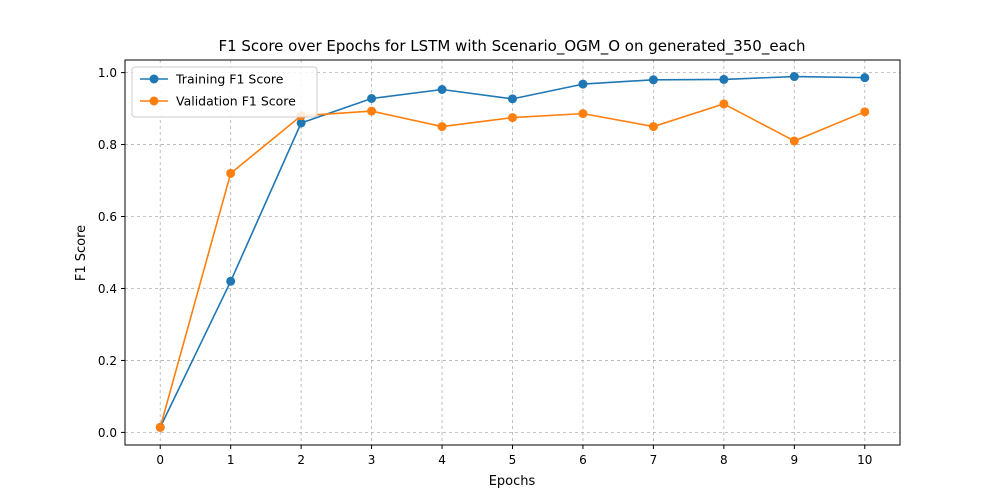 This screenshot has width=1000, height=500. I want to click on legend-box, so click(224, 92).